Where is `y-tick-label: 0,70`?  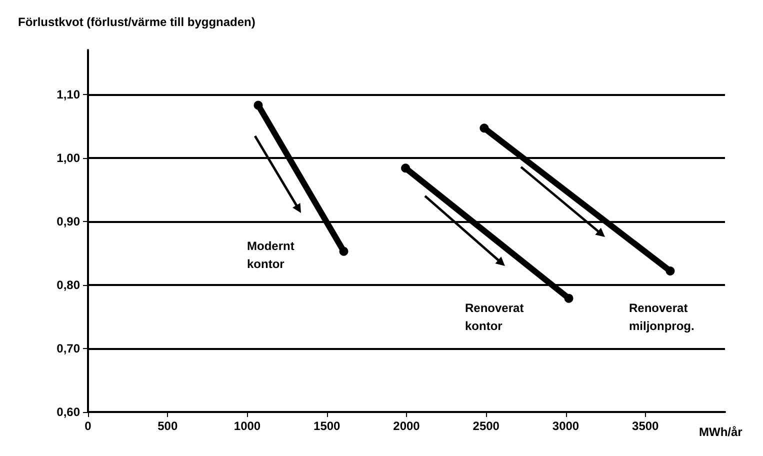 y-tick-label: 0,70 is located at coordinates (68, 348).